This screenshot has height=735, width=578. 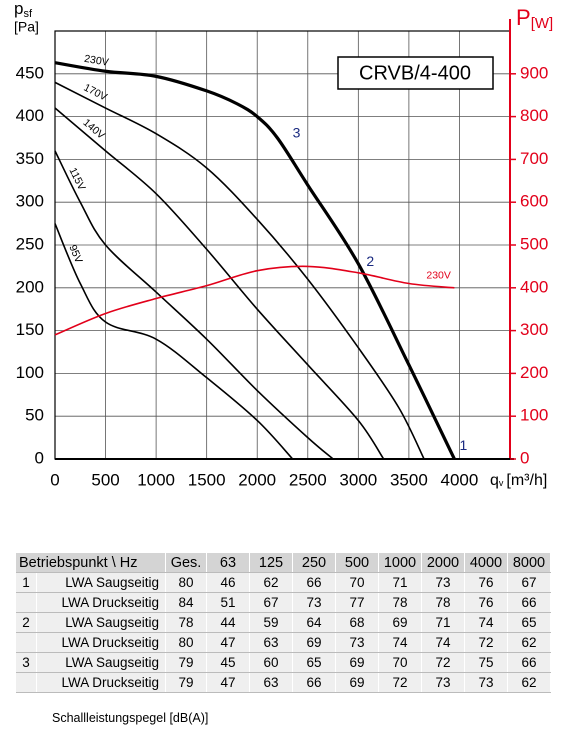 I want to click on curve-label: 115V, so click(x=76, y=179).